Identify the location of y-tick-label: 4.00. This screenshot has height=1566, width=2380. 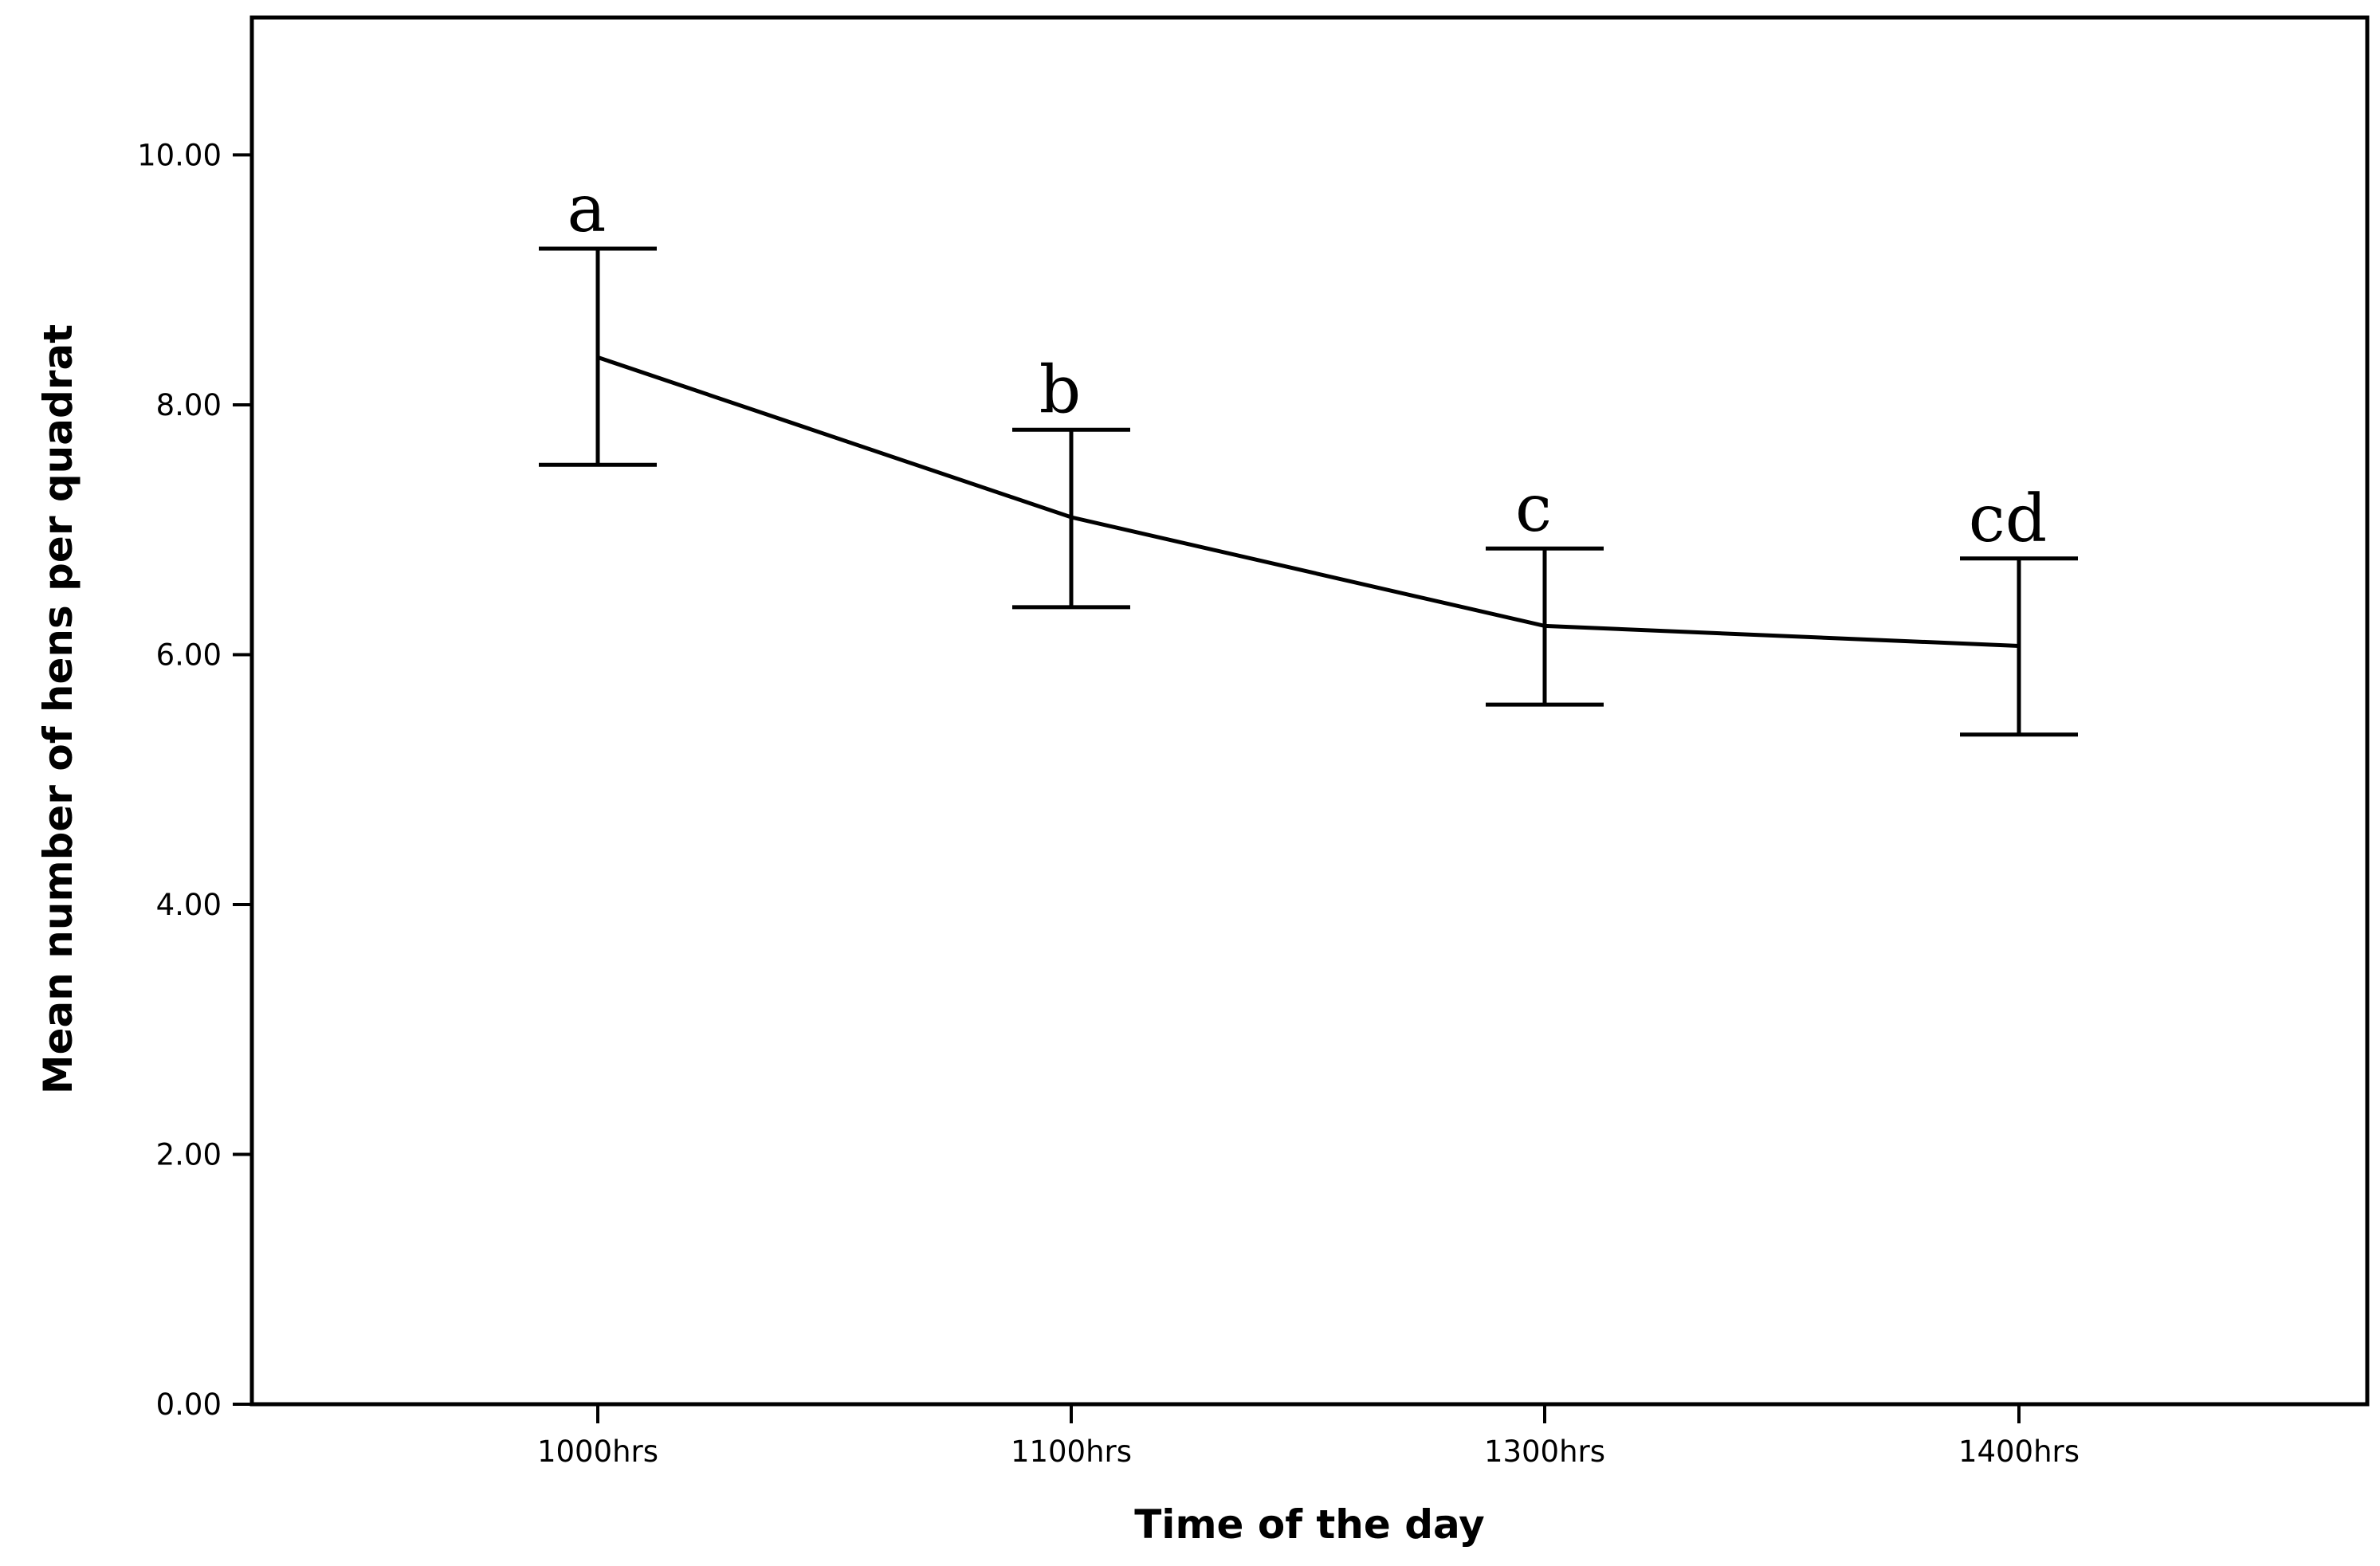
(189, 905).